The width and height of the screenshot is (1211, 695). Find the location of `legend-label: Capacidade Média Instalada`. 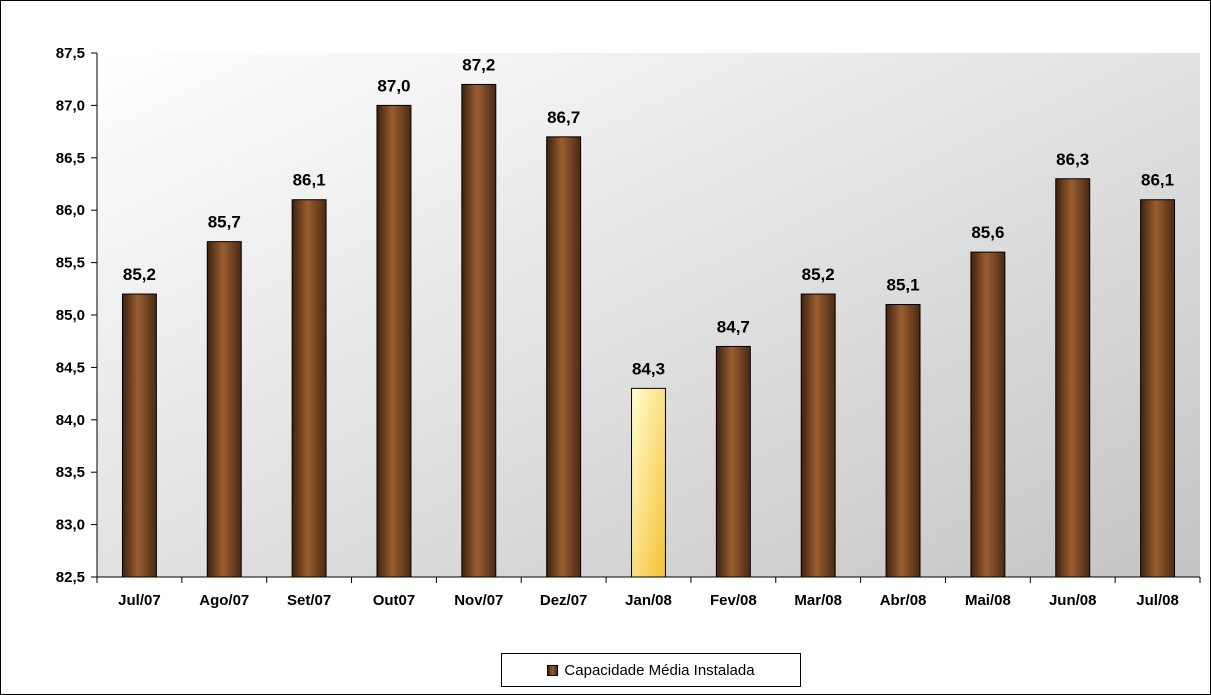

legend-label: Capacidade Média Instalada is located at coordinates (659, 670).